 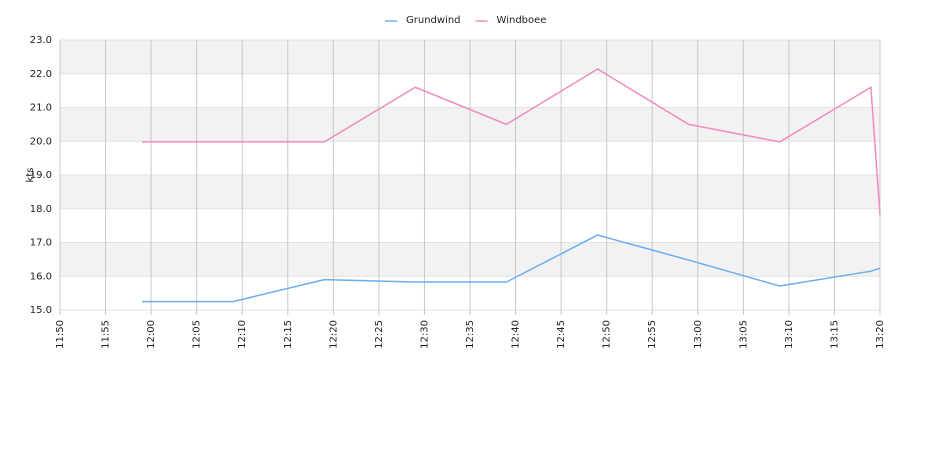 What do you see at coordinates (561, 334) in the screenshot?
I see `x-tick-label: 12:45` at bounding box center [561, 334].